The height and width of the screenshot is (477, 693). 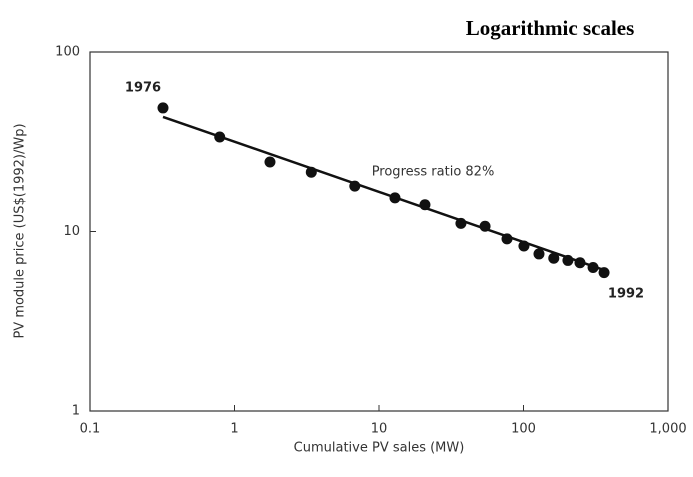 What do you see at coordinates (379, 448) in the screenshot?
I see `x-axis-label: Cumulative PV sales (MW)` at bounding box center [379, 448].